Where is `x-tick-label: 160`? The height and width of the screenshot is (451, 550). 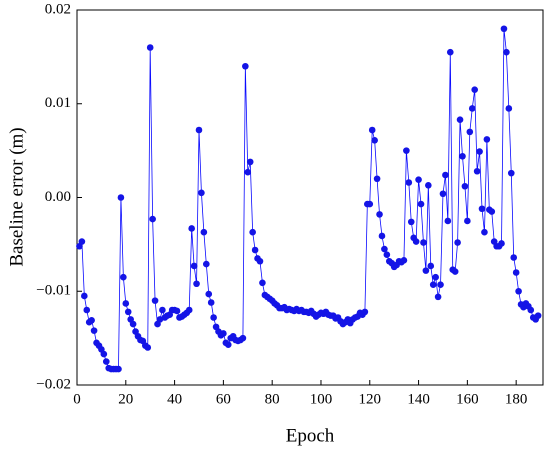
x-tick-label: 160 is located at coordinates (467, 399).